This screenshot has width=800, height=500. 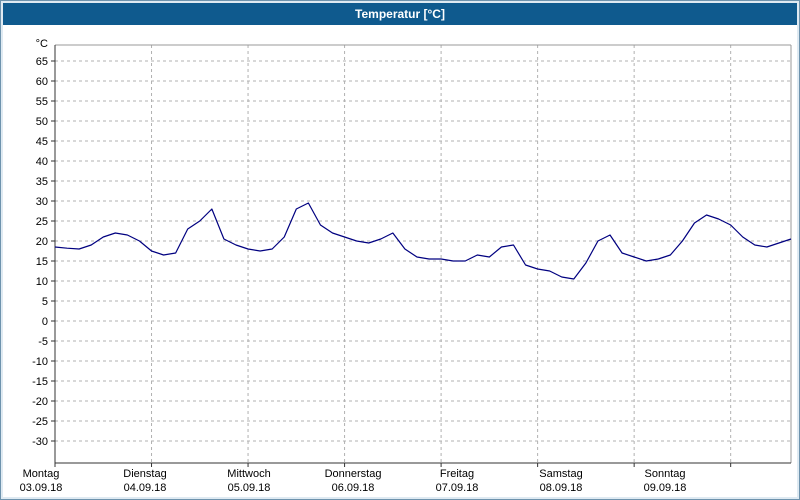 I want to click on window-title-bar: Temperatur [°C], so click(x=400, y=14).